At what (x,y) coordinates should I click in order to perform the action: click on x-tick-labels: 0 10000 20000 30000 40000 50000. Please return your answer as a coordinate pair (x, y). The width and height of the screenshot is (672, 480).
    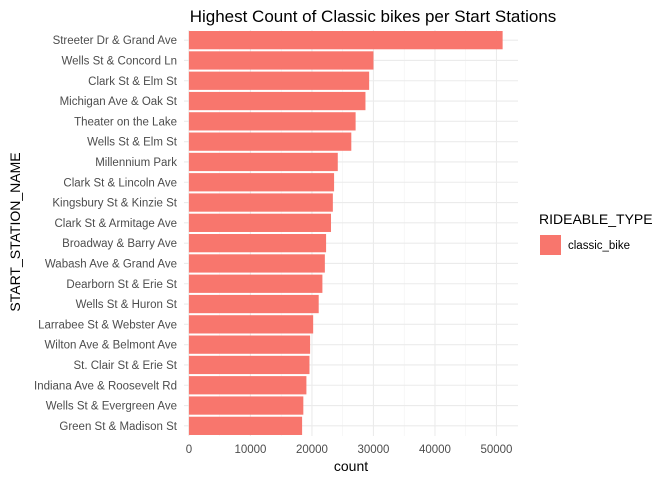
    Looking at the image, I should click on (349, 450).